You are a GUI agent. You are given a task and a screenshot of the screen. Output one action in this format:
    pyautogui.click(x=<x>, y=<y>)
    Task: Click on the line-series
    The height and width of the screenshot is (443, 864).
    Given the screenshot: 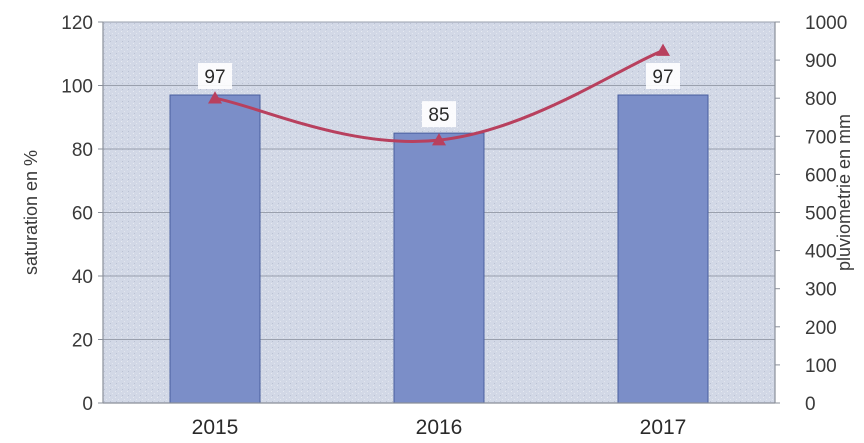 What is the action you would take?
    pyautogui.click(x=439, y=94)
    